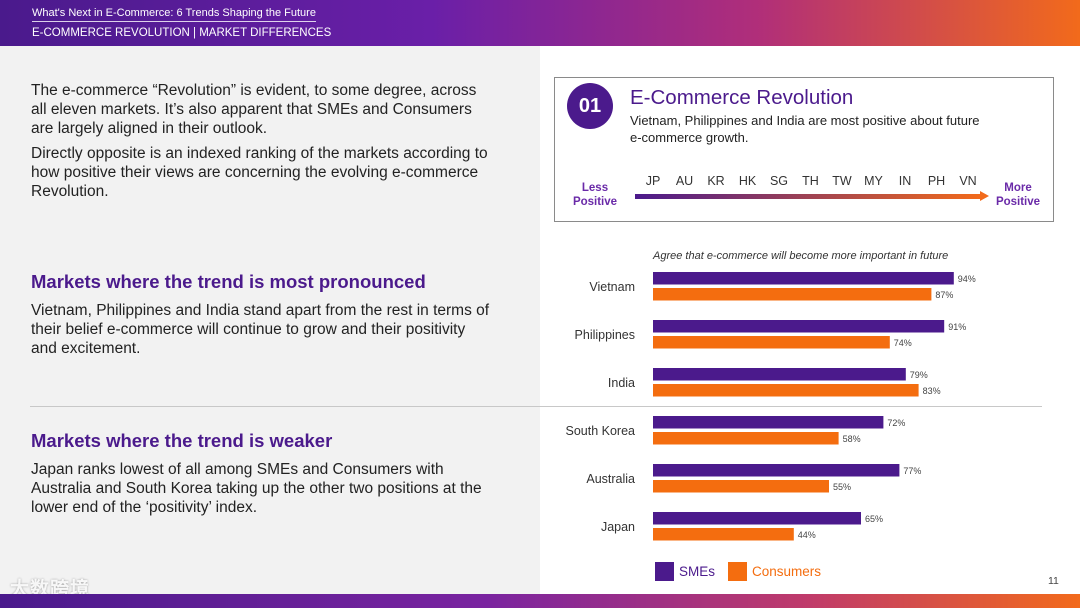 The height and width of the screenshot is (608, 1080). I want to click on data-label: 79%, so click(919, 375).